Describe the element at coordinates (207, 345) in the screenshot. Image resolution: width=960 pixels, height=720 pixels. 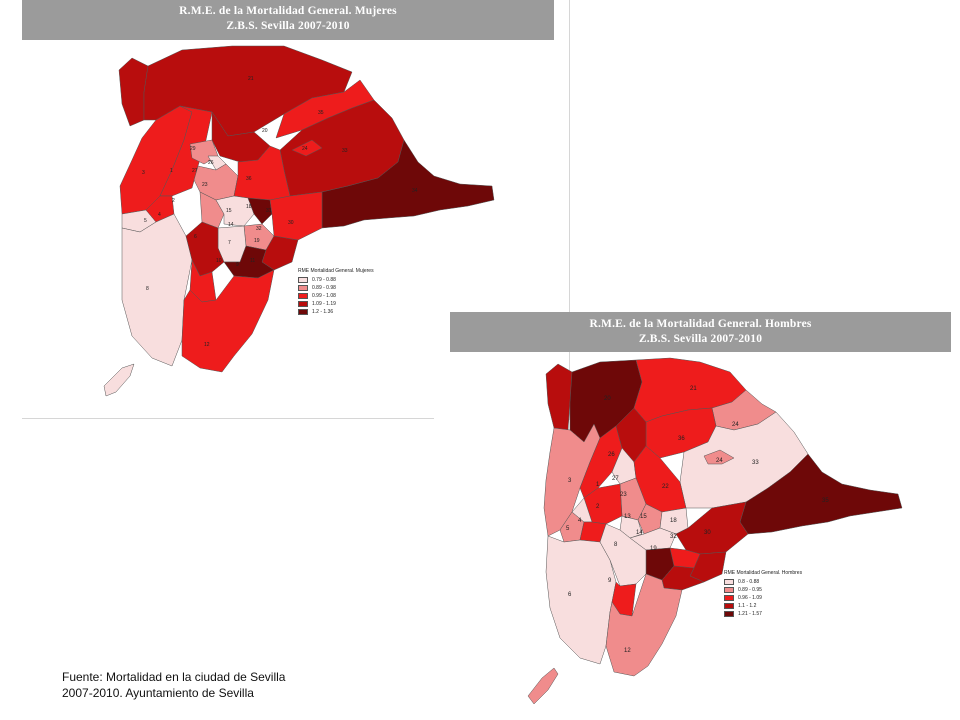
I see `zone-label: 12` at that location.